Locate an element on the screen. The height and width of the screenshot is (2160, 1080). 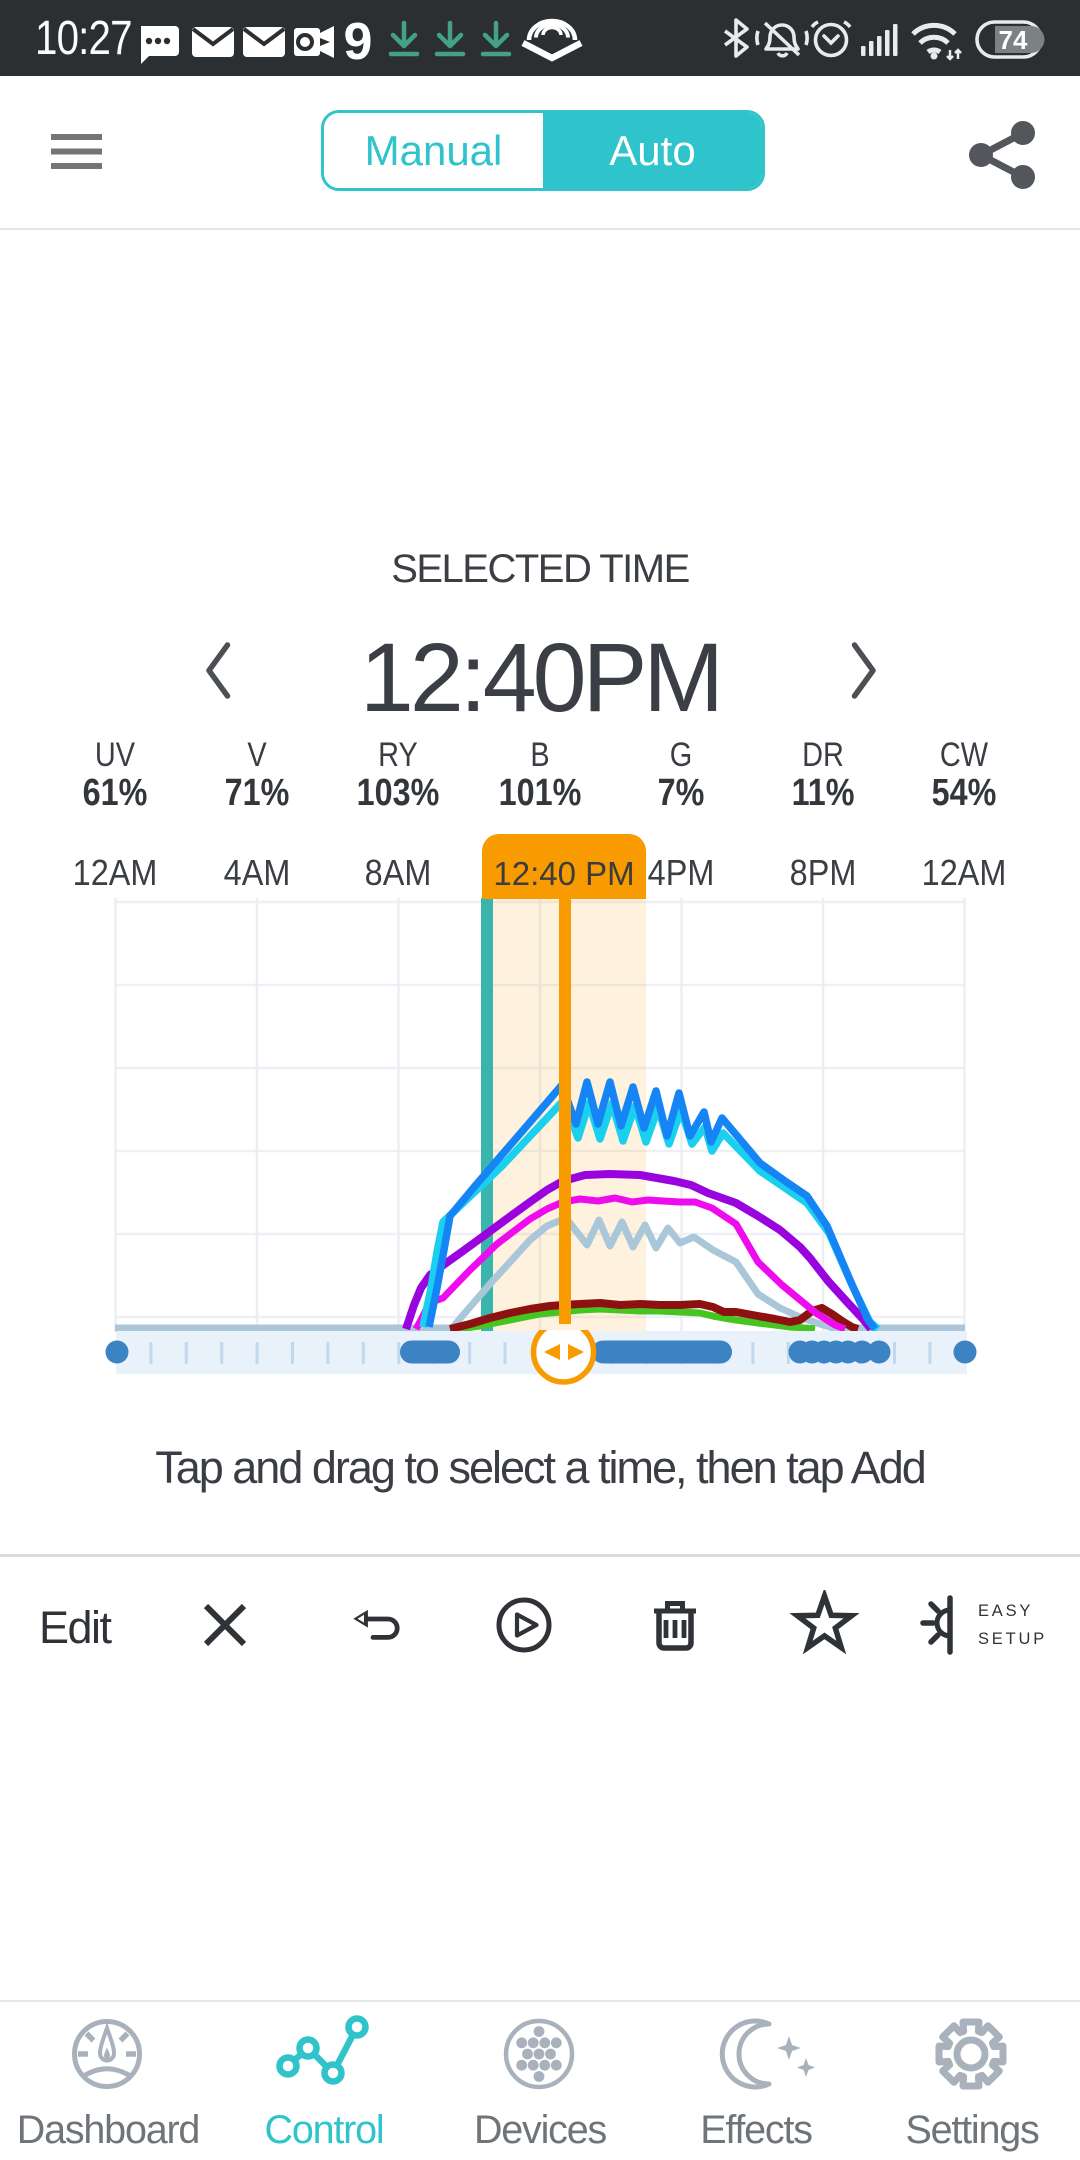
svg-text: 9 is located at coordinates (358, 42).